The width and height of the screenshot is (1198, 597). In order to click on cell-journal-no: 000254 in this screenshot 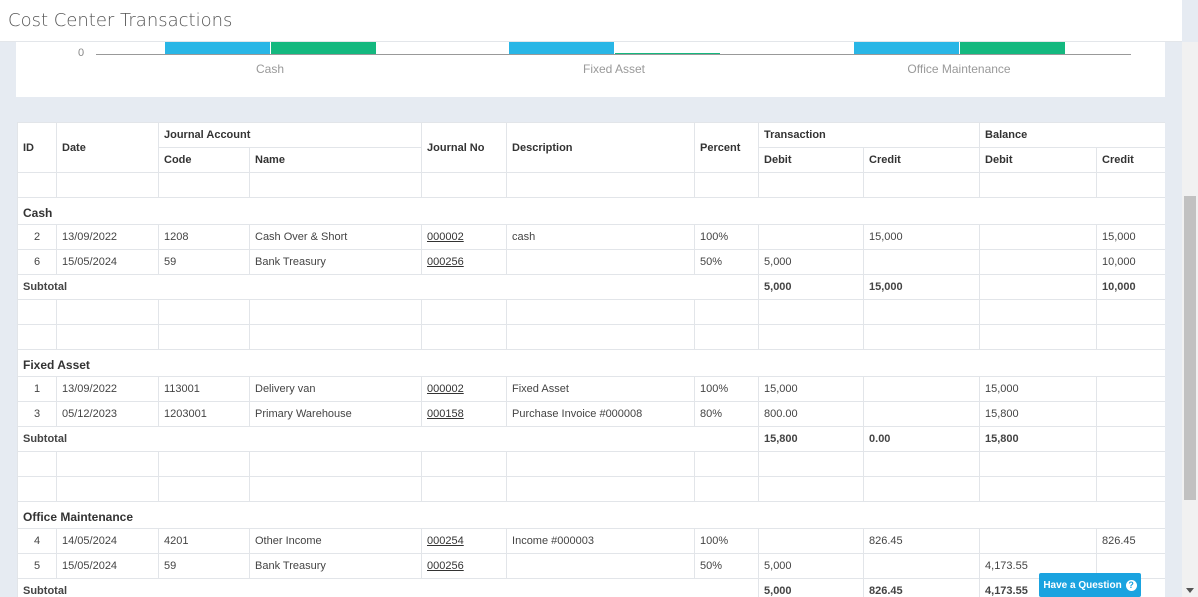, I will do `click(464, 541)`.